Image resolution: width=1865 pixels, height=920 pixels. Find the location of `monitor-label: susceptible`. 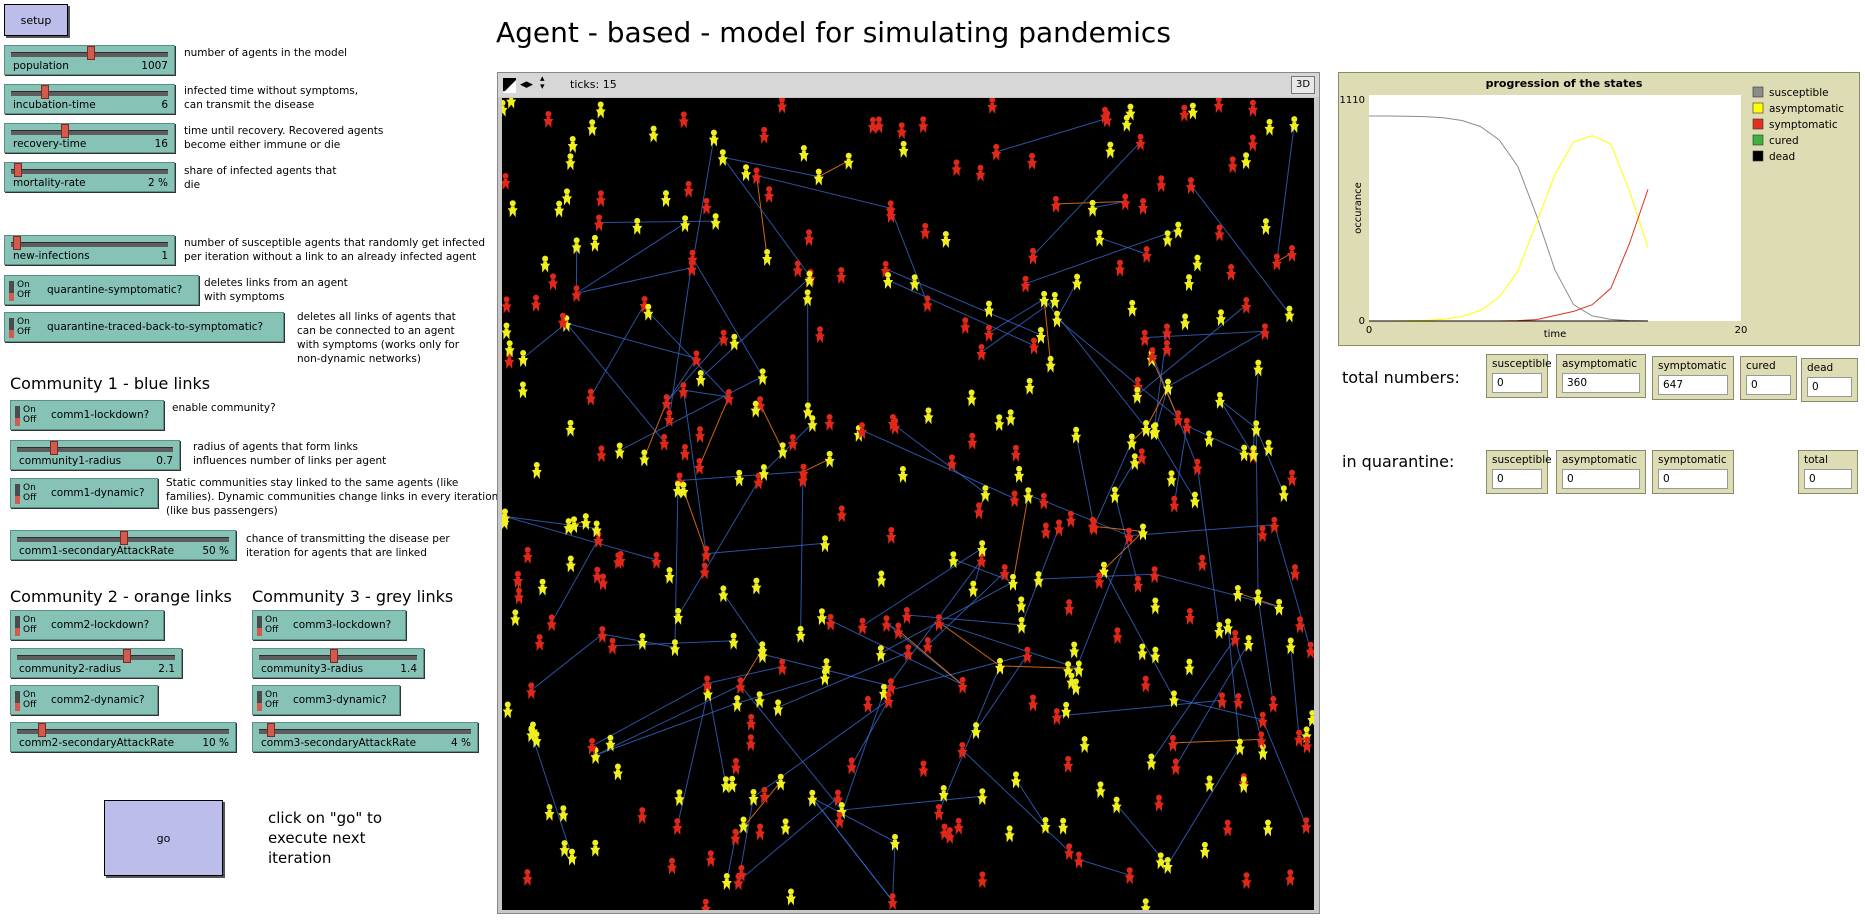

monitor-label: susceptible is located at coordinates (1522, 364).